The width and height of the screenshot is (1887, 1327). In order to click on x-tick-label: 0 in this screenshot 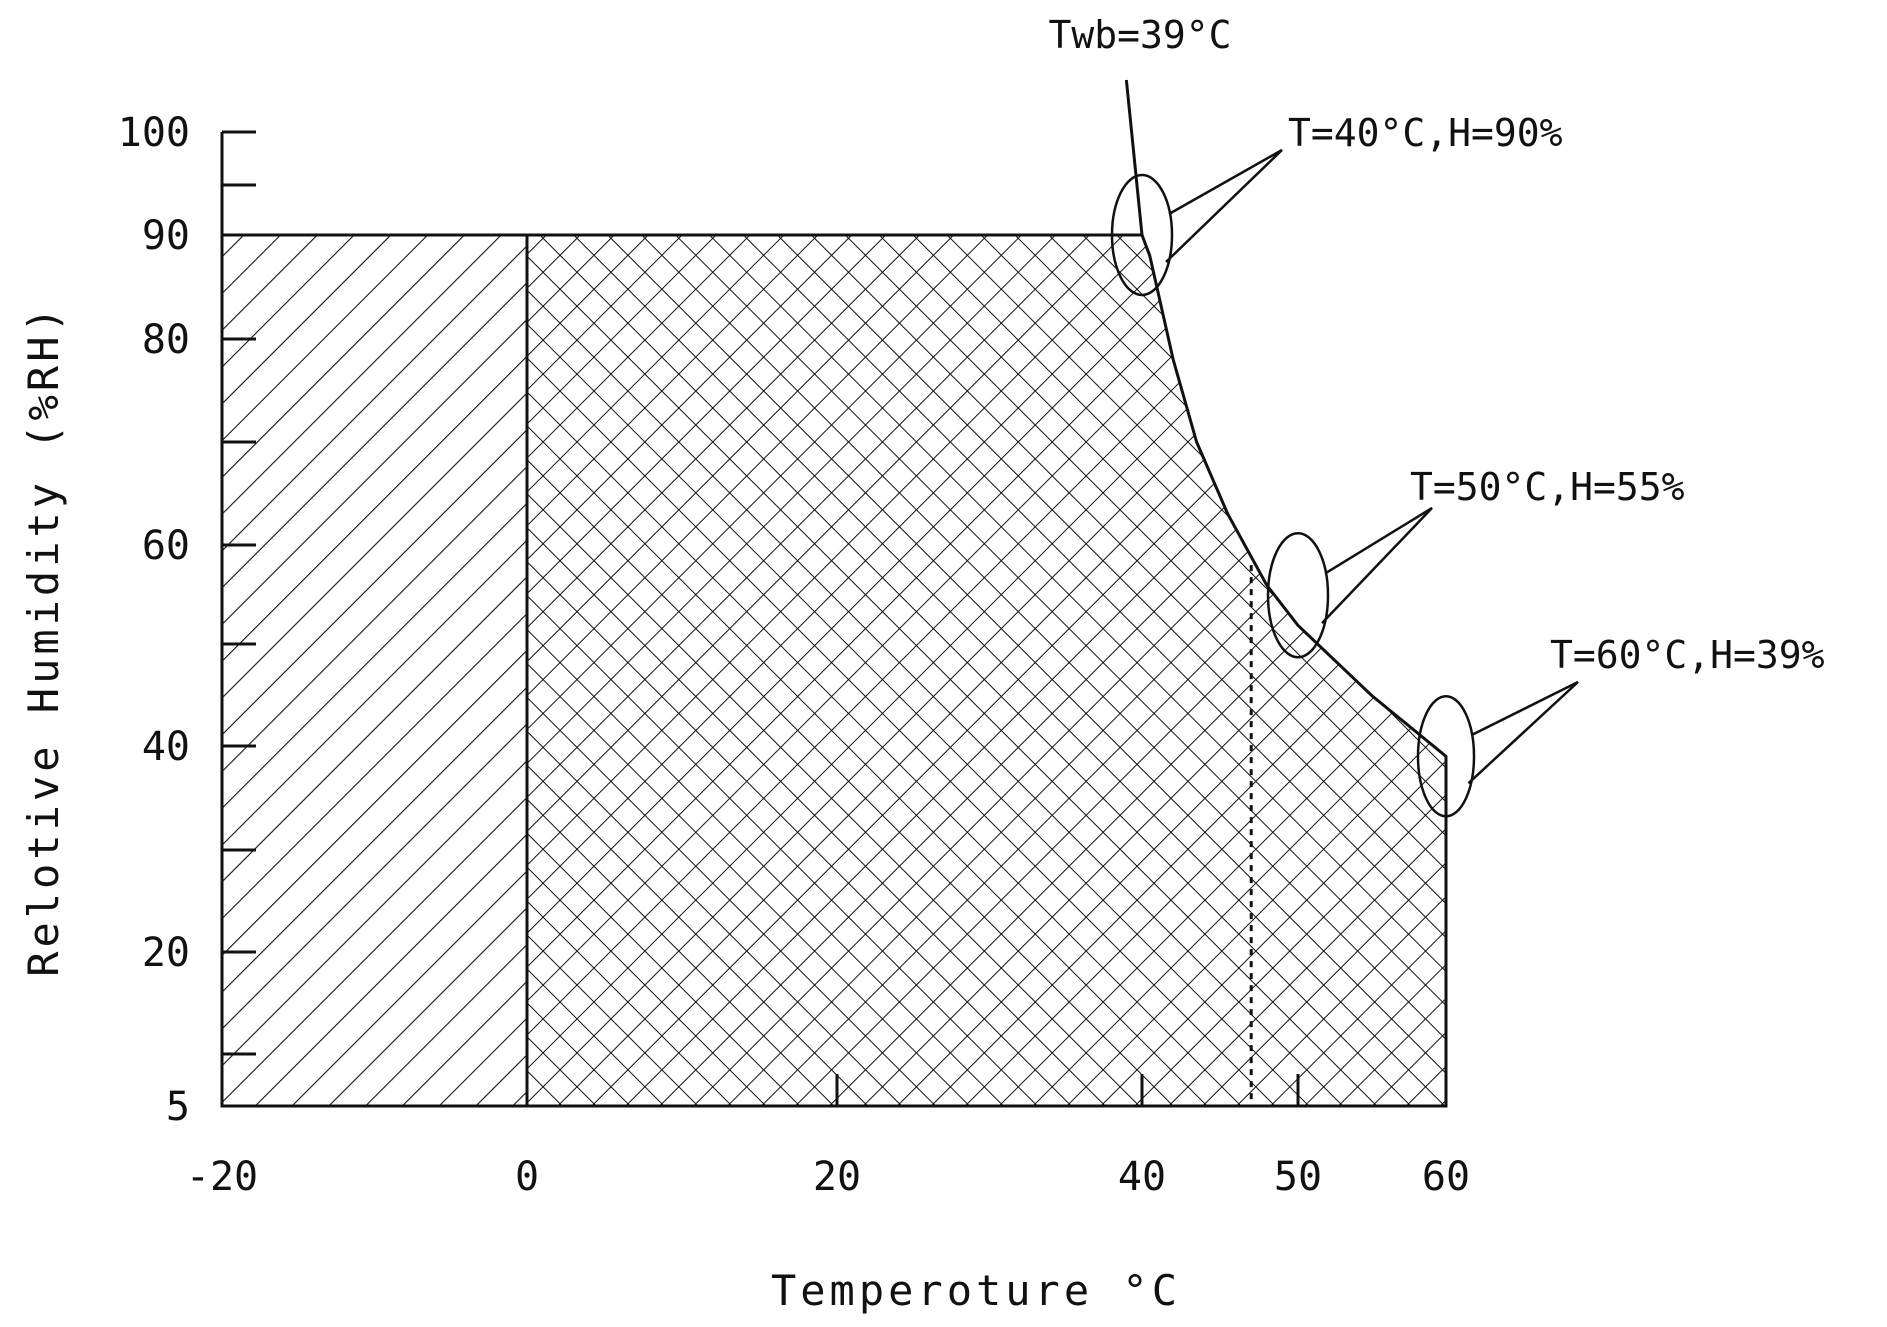, I will do `click(527, 1177)`.